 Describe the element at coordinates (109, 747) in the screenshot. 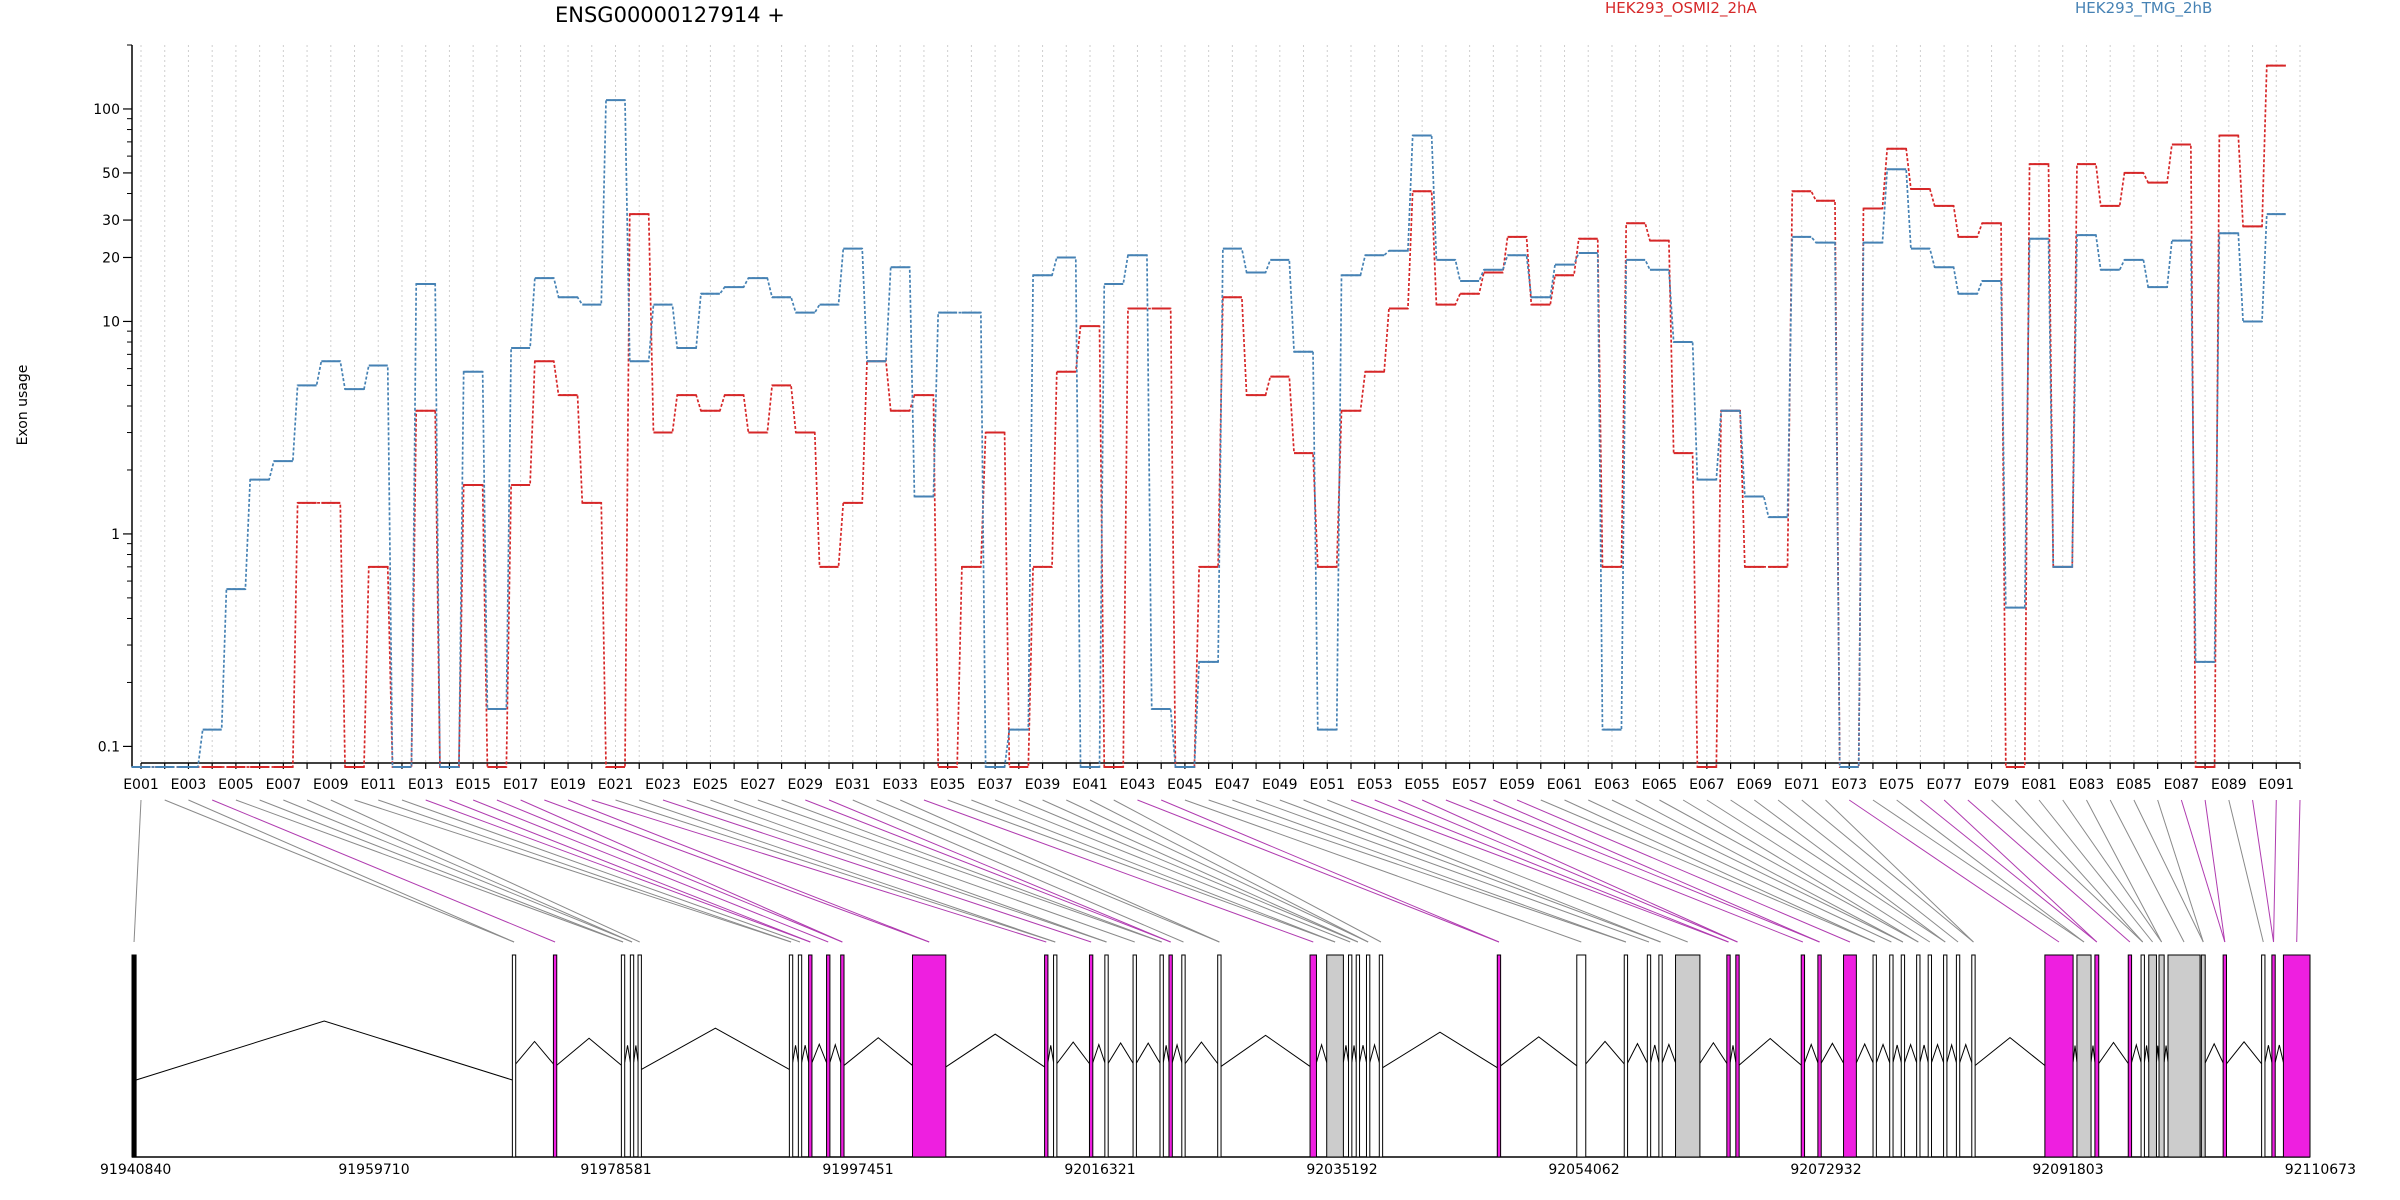

I see `y-tick-label: 0.1` at that location.